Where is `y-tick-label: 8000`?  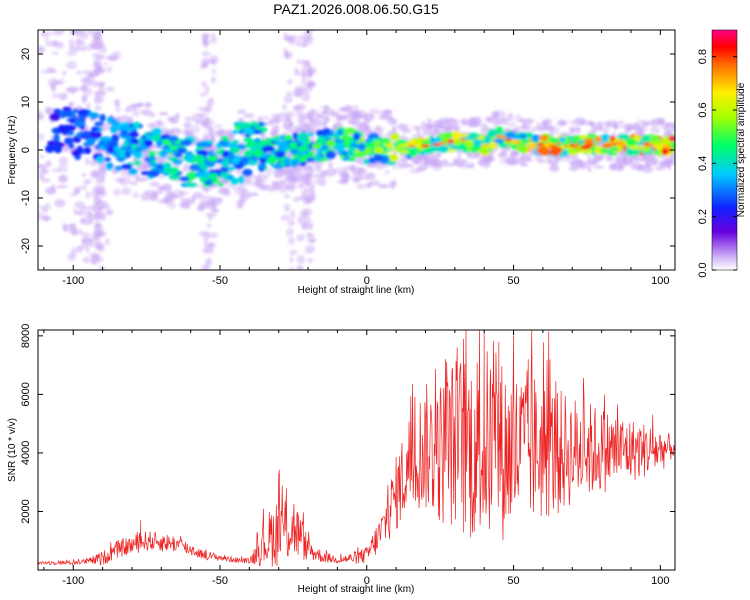 y-tick-label: 8000 is located at coordinates (26, 336).